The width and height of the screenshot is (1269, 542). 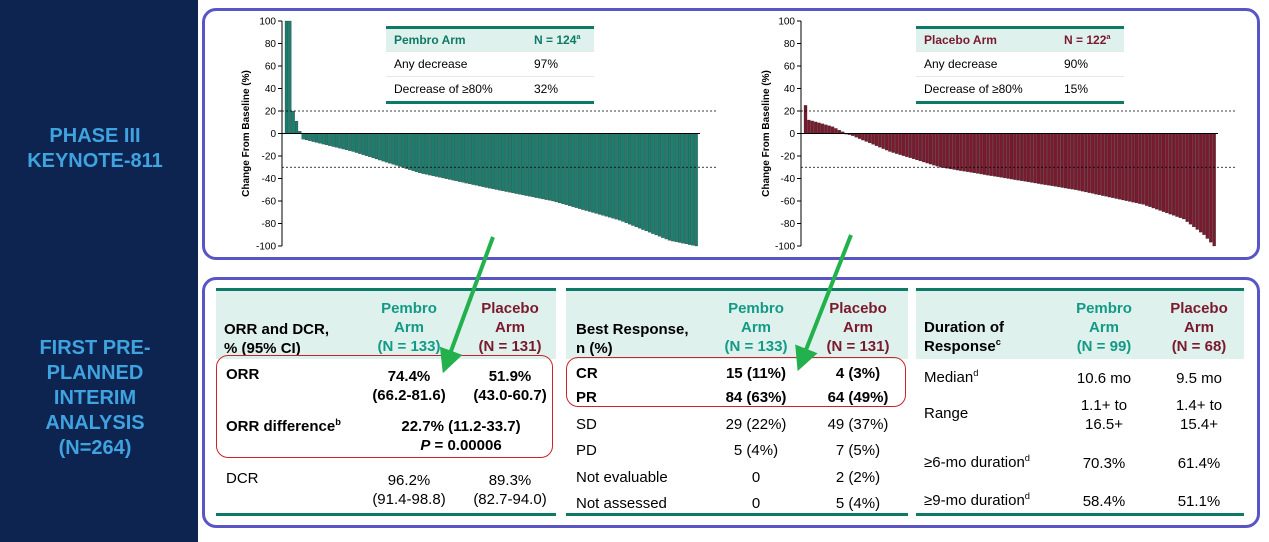 What do you see at coordinates (242, 478) in the screenshot?
I see `dcr-label: DCR` at bounding box center [242, 478].